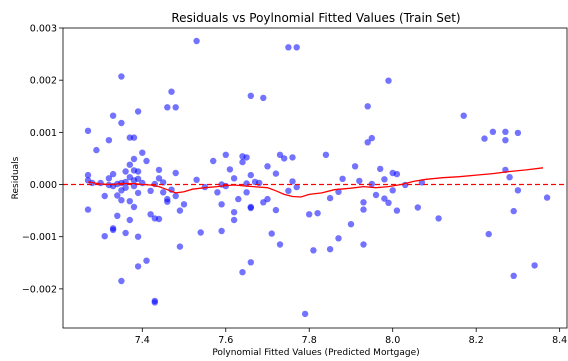 This screenshot has width=568, height=361. What do you see at coordinates (39, 289) in the screenshot?
I see `y-tick-label: −0.002` at bounding box center [39, 289].